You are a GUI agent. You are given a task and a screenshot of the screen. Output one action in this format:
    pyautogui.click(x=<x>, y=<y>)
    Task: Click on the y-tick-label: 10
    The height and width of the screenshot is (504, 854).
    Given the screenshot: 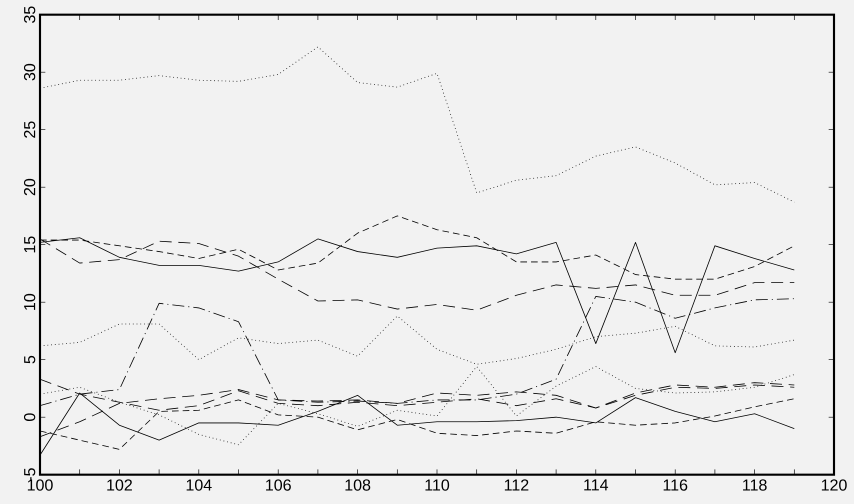 What is the action you would take?
    pyautogui.click(x=30, y=302)
    